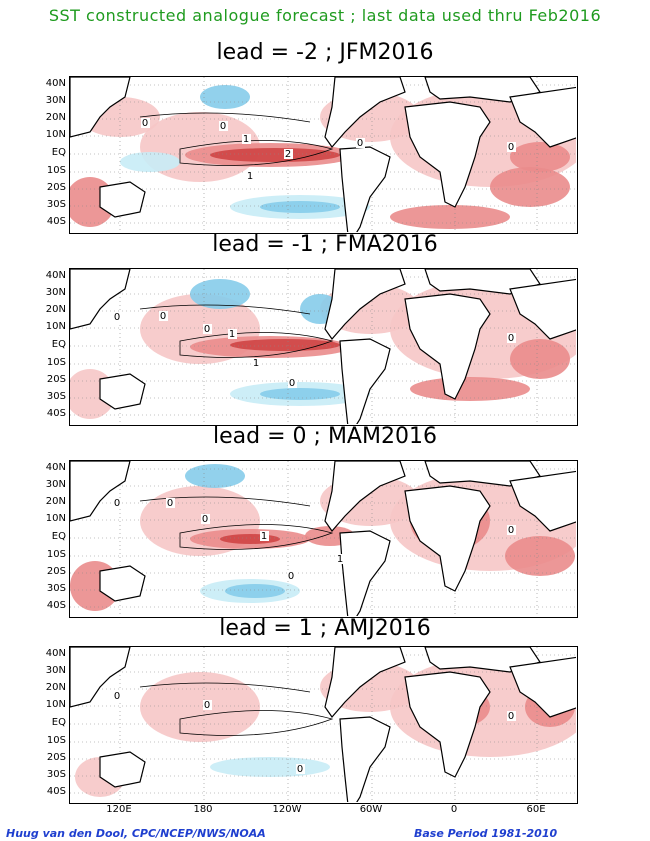  Describe the element at coordinates (136, 833) in the screenshot. I see `credit-text: Huug van den Dool, CPC/NCEP/NWS/NOAA` at that location.